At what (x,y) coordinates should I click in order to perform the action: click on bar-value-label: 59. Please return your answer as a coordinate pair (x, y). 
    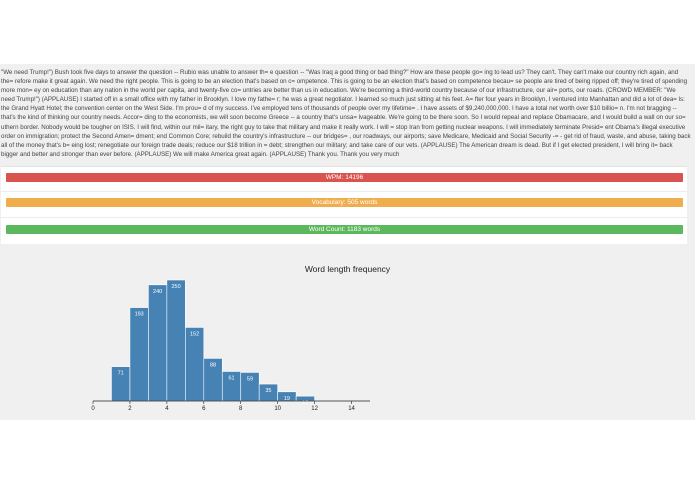
    Looking at the image, I should click on (250, 379).